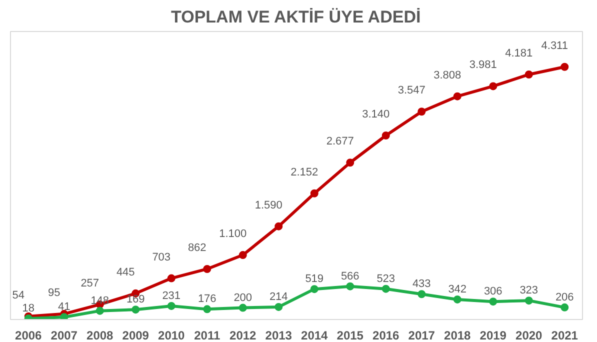  I want to click on x-tick-label: 2008, so click(100, 335).